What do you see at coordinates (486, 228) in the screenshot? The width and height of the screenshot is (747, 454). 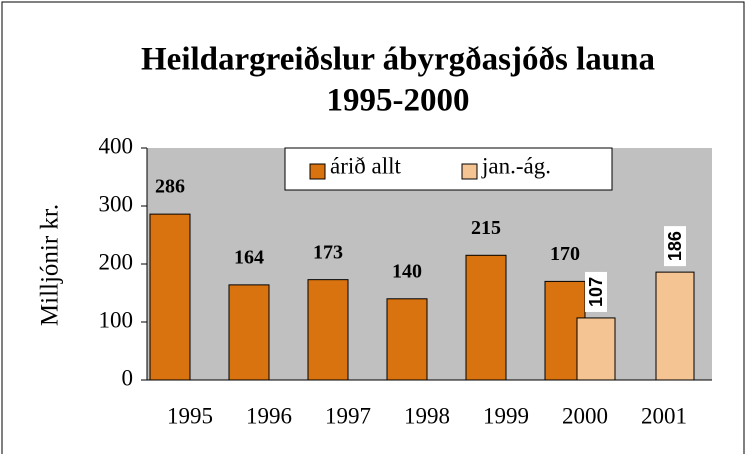 I see `value-label: 215` at bounding box center [486, 228].